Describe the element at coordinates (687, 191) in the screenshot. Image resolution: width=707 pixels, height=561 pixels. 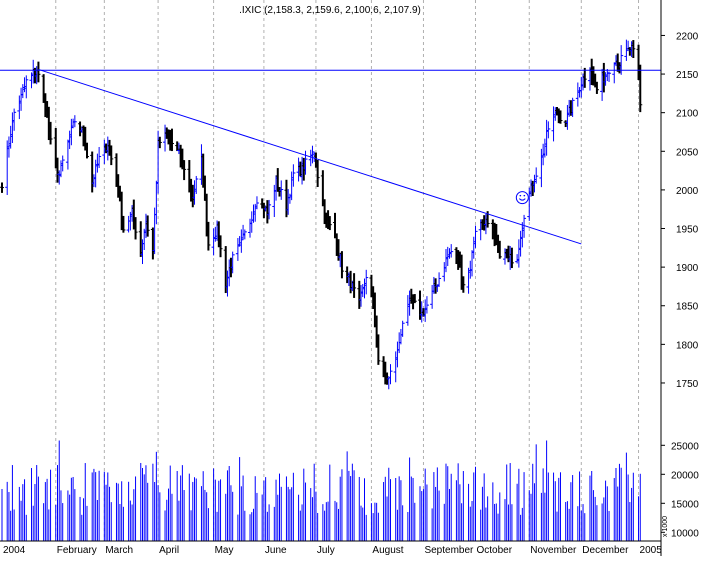
I see `price-tick-label: 2000` at that location.